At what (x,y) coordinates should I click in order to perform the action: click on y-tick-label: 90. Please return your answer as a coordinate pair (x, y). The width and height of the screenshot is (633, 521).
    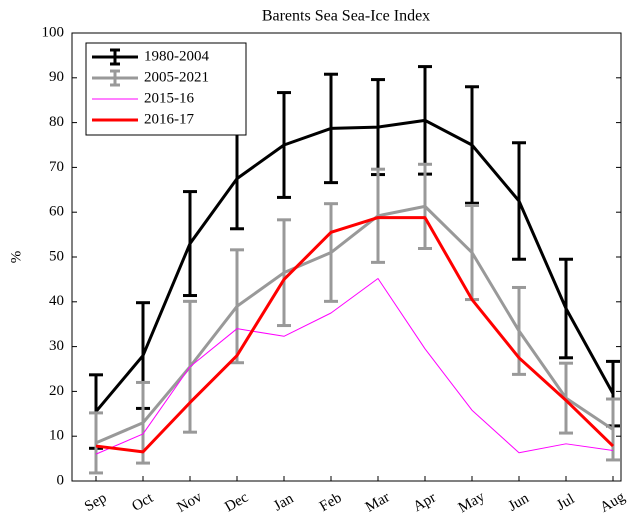
    Looking at the image, I should click on (56, 77).